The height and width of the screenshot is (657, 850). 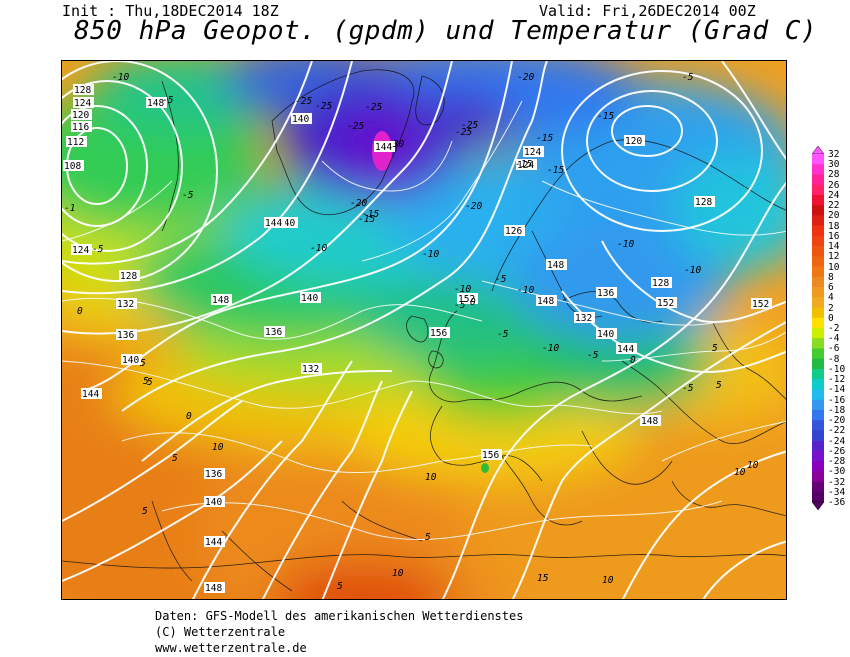 I want to click on colorbar-top-arrow, so click(x=818, y=150).